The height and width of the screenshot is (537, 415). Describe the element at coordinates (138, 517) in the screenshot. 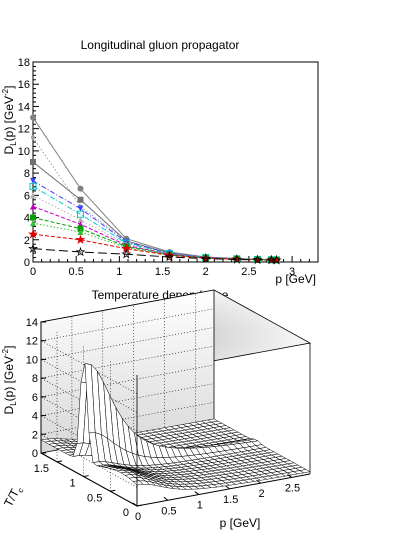

I see `p-tick-label: 0` at that location.